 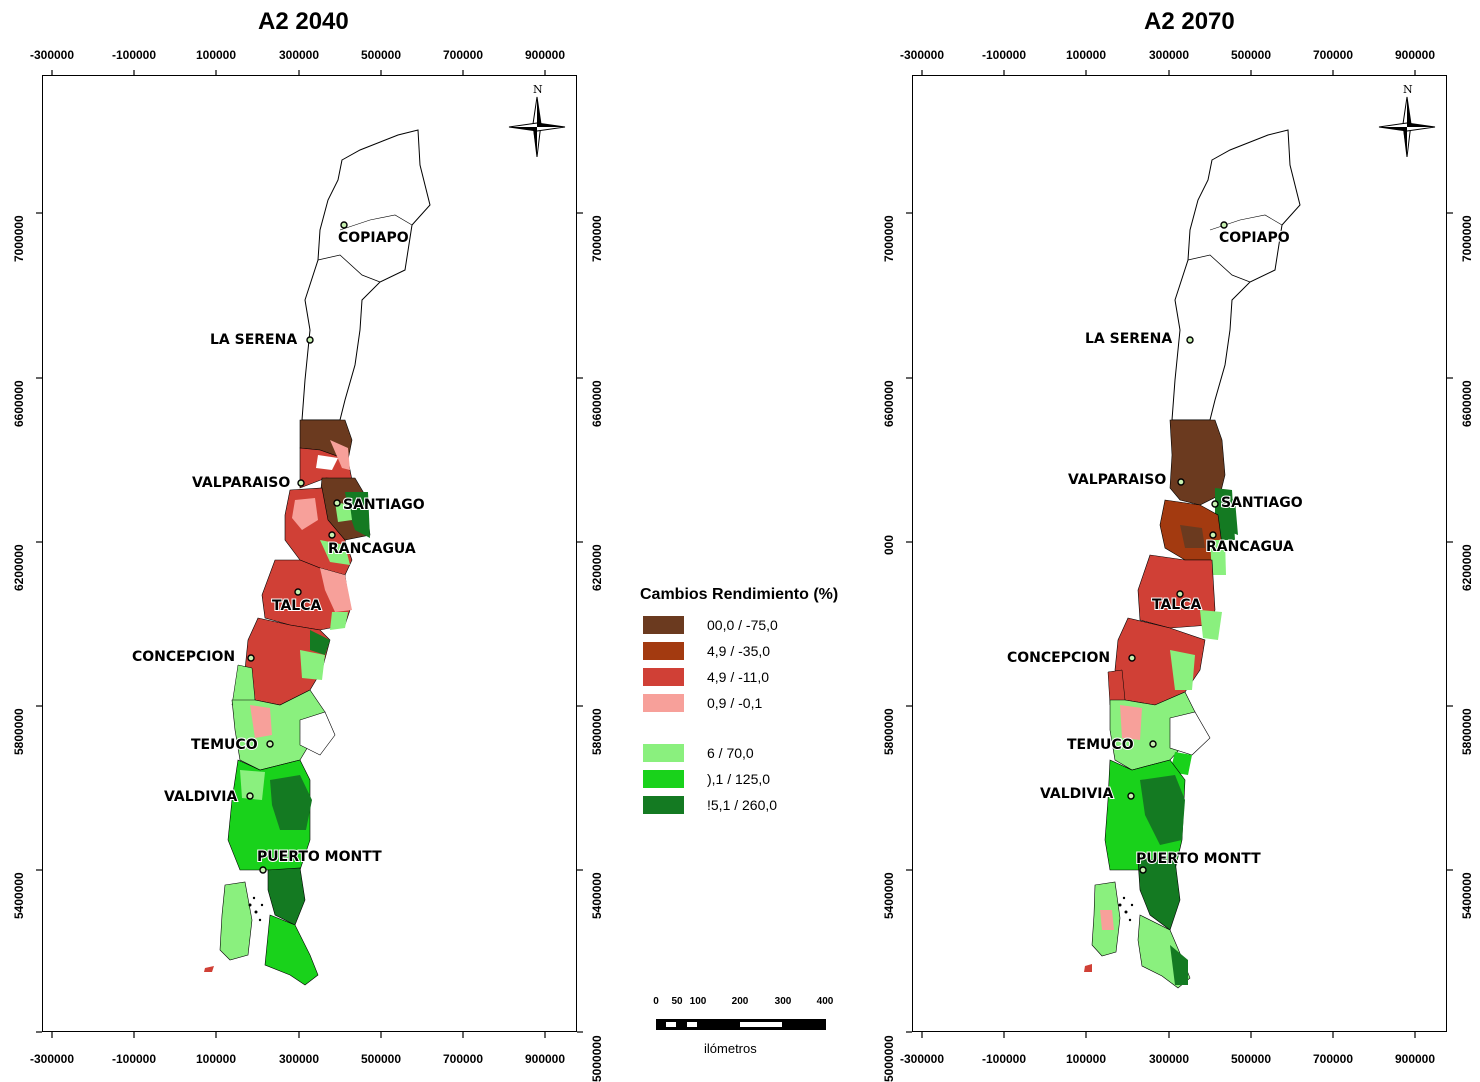 What do you see at coordinates (730, 753) in the screenshot?
I see `legend-label: 6 / 70,0` at bounding box center [730, 753].